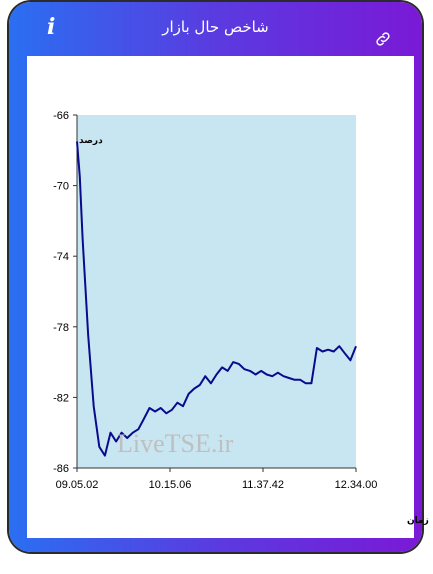 The image size is (433, 574). Describe the element at coordinates (61, 398) in the screenshot. I see `y-tick-label: -82` at that location.